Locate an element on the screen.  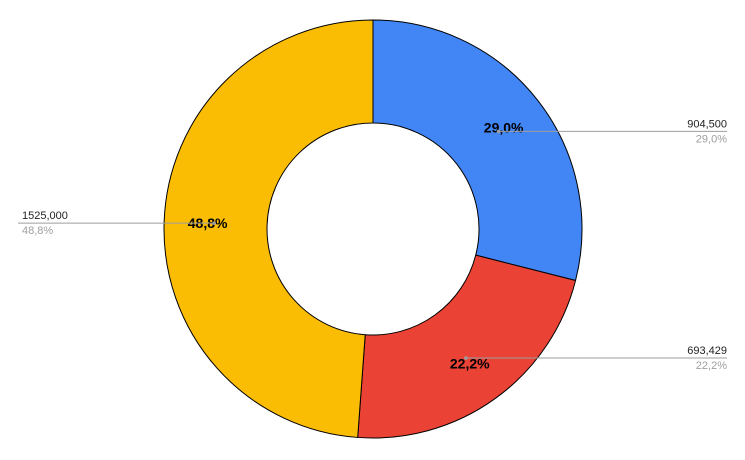
callout-value-label-2: 1525,000 is located at coordinates (45, 216).